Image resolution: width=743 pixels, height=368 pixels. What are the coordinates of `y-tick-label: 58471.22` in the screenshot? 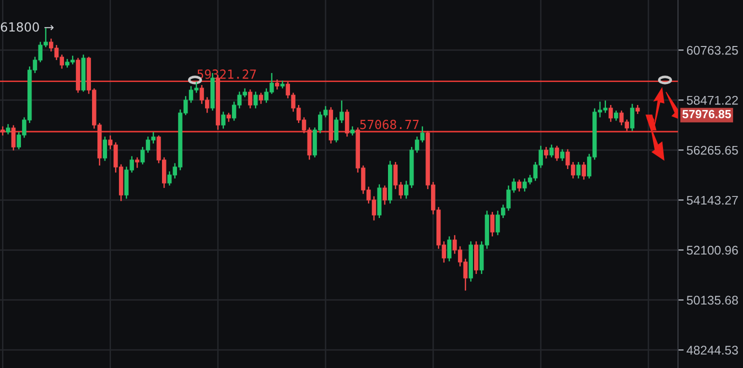 It's located at (712, 100).